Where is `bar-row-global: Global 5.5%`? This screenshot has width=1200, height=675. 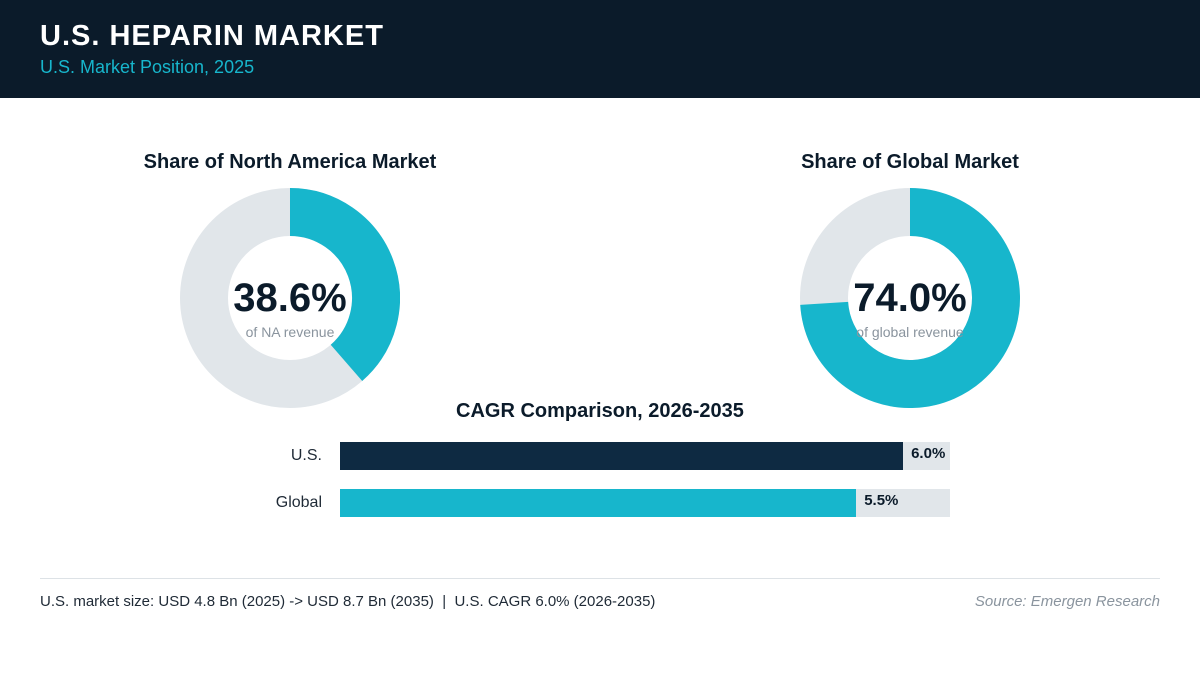
bar-row-global: Global 5.5% is located at coordinates (600, 503).